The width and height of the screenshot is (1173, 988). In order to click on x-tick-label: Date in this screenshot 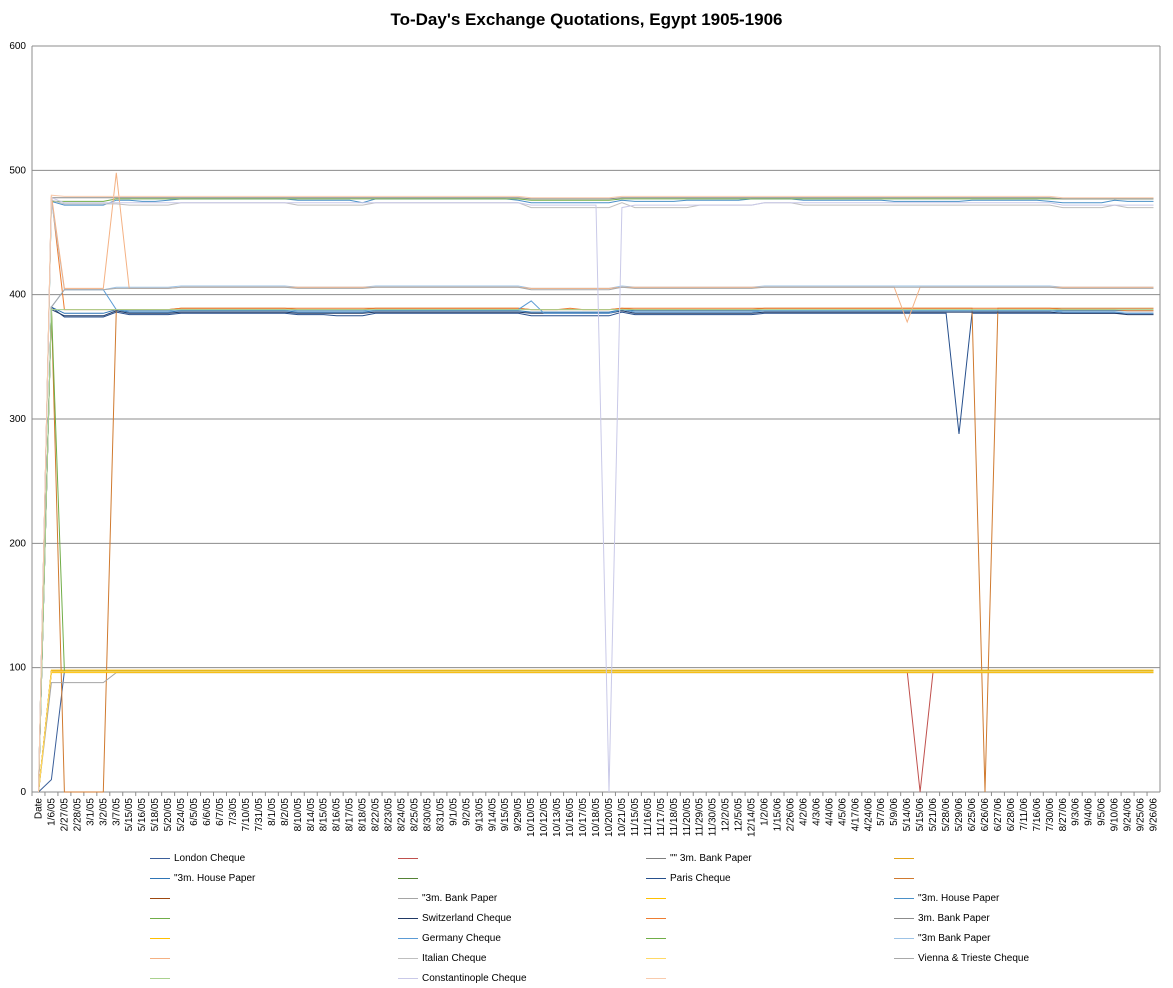, I will do `click(38, 809)`.